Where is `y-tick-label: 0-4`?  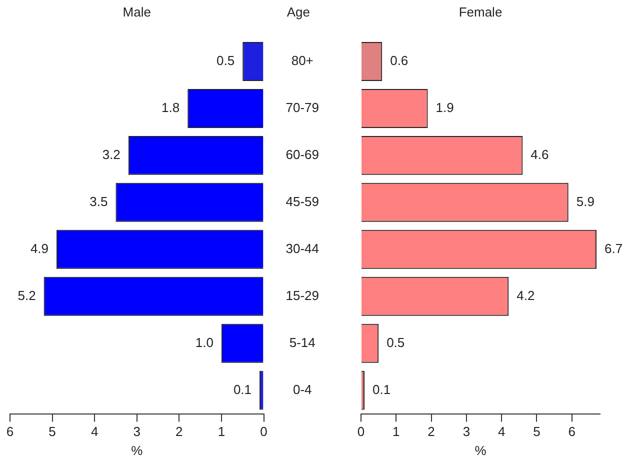 y-tick-label: 0-4 is located at coordinates (302, 389).